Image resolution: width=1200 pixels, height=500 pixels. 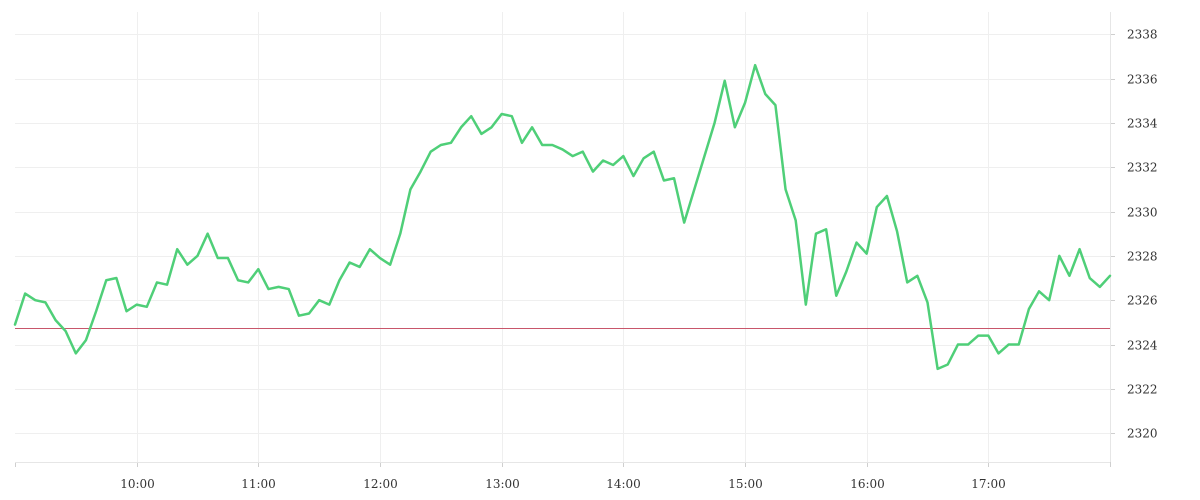 What do you see at coordinates (745, 484) in the screenshot?
I see `x-tick-label: 15:00` at bounding box center [745, 484].